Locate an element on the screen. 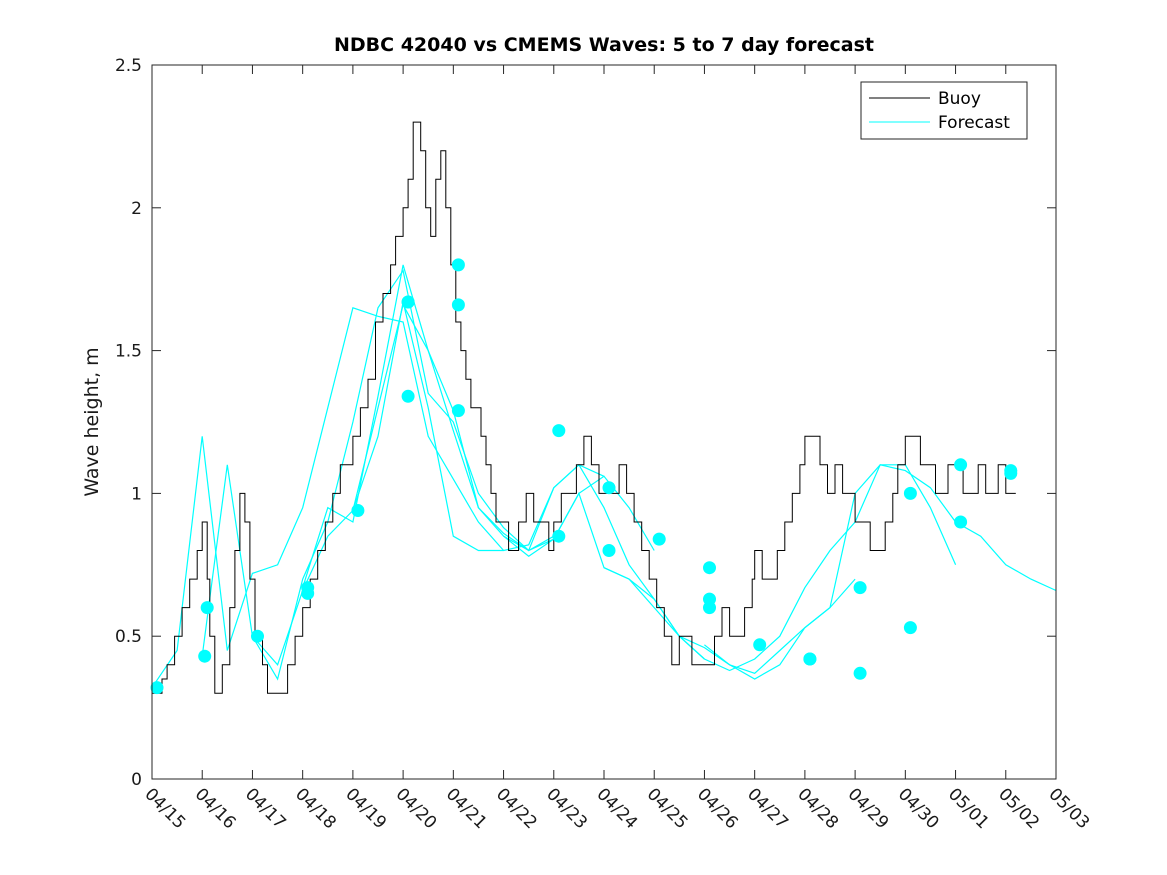 Image resolution: width=1167 pixels, height=875 pixels. legend-label-buoy: Buoy is located at coordinates (959, 99).